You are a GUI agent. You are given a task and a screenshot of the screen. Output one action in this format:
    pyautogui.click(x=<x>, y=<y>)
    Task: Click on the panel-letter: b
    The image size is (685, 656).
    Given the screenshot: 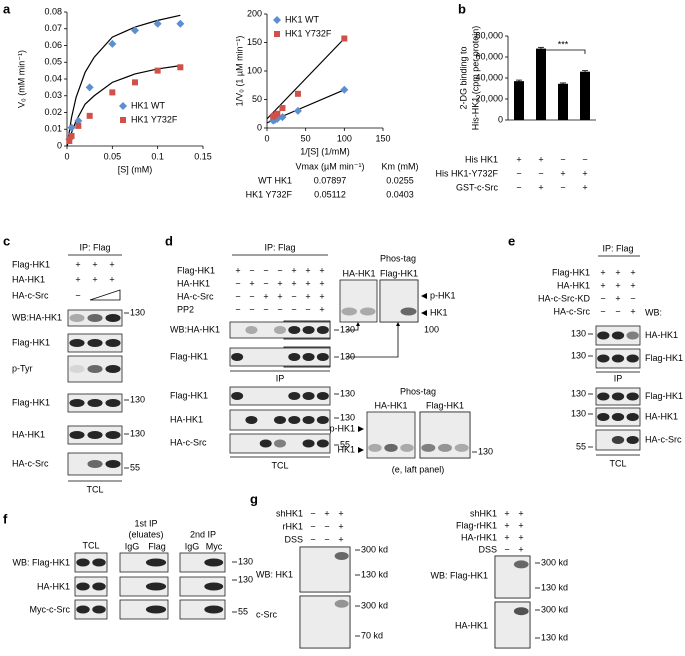 What is the action you would take?
    pyautogui.click(x=462, y=8)
    